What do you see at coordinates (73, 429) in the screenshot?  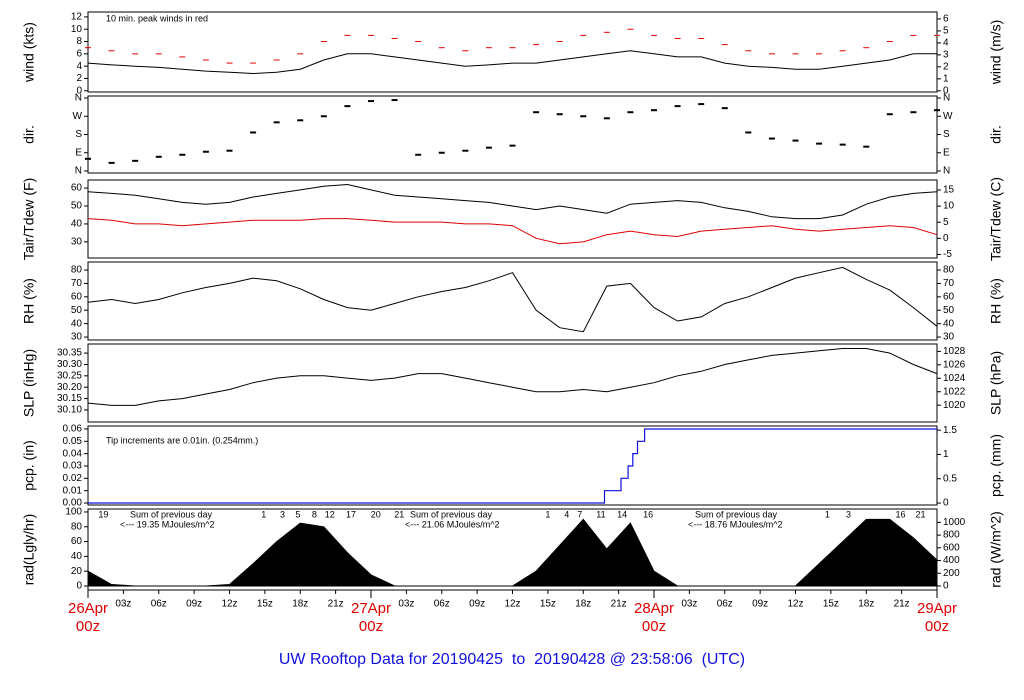 I see `y-tick-label: 0.06` at bounding box center [73, 429].